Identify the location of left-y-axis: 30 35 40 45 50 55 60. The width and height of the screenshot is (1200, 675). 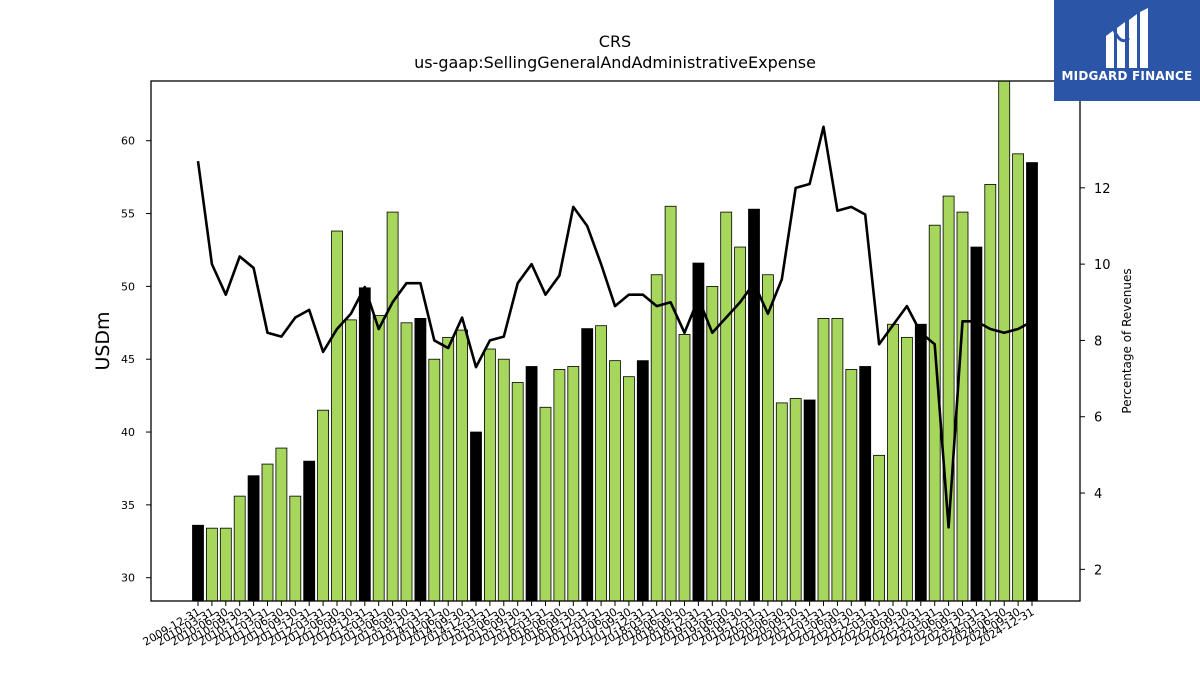
(136, 360).